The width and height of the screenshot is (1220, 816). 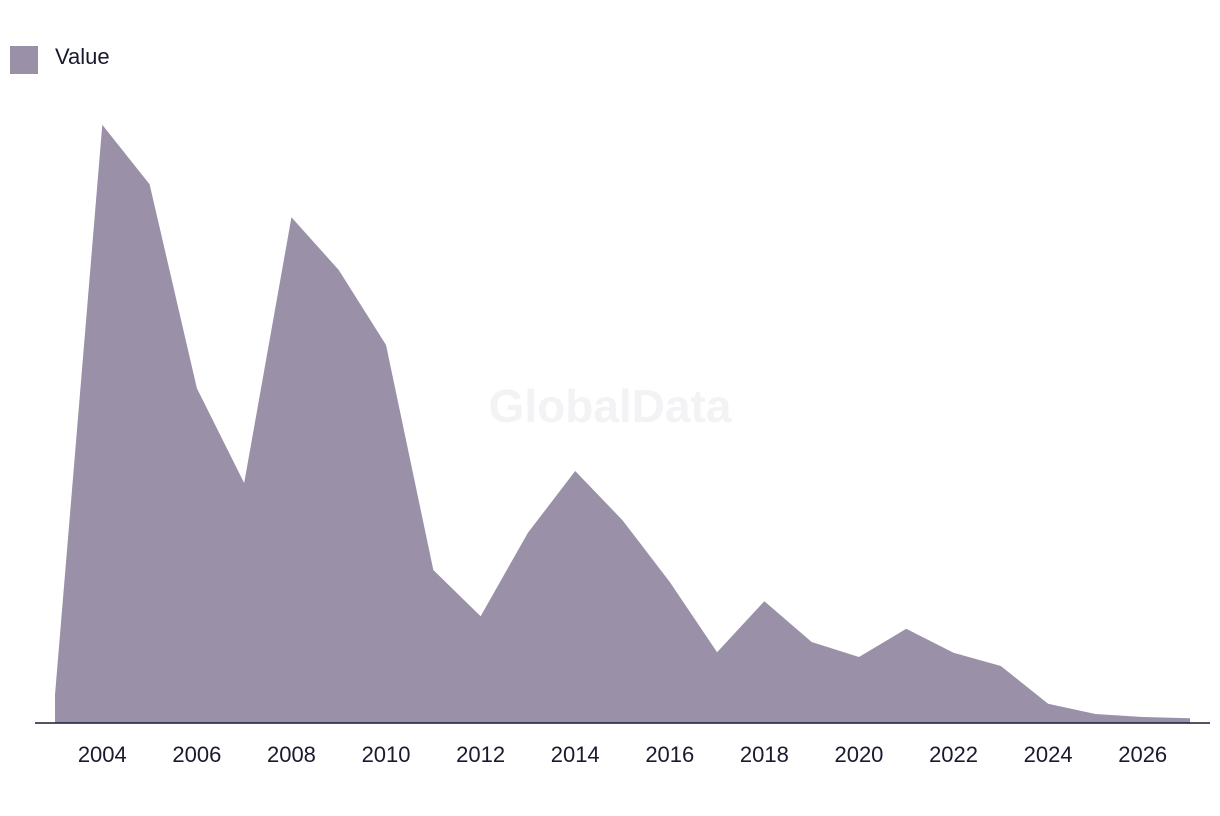 What do you see at coordinates (24, 60) in the screenshot?
I see `legend-swatch` at bounding box center [24, 60].